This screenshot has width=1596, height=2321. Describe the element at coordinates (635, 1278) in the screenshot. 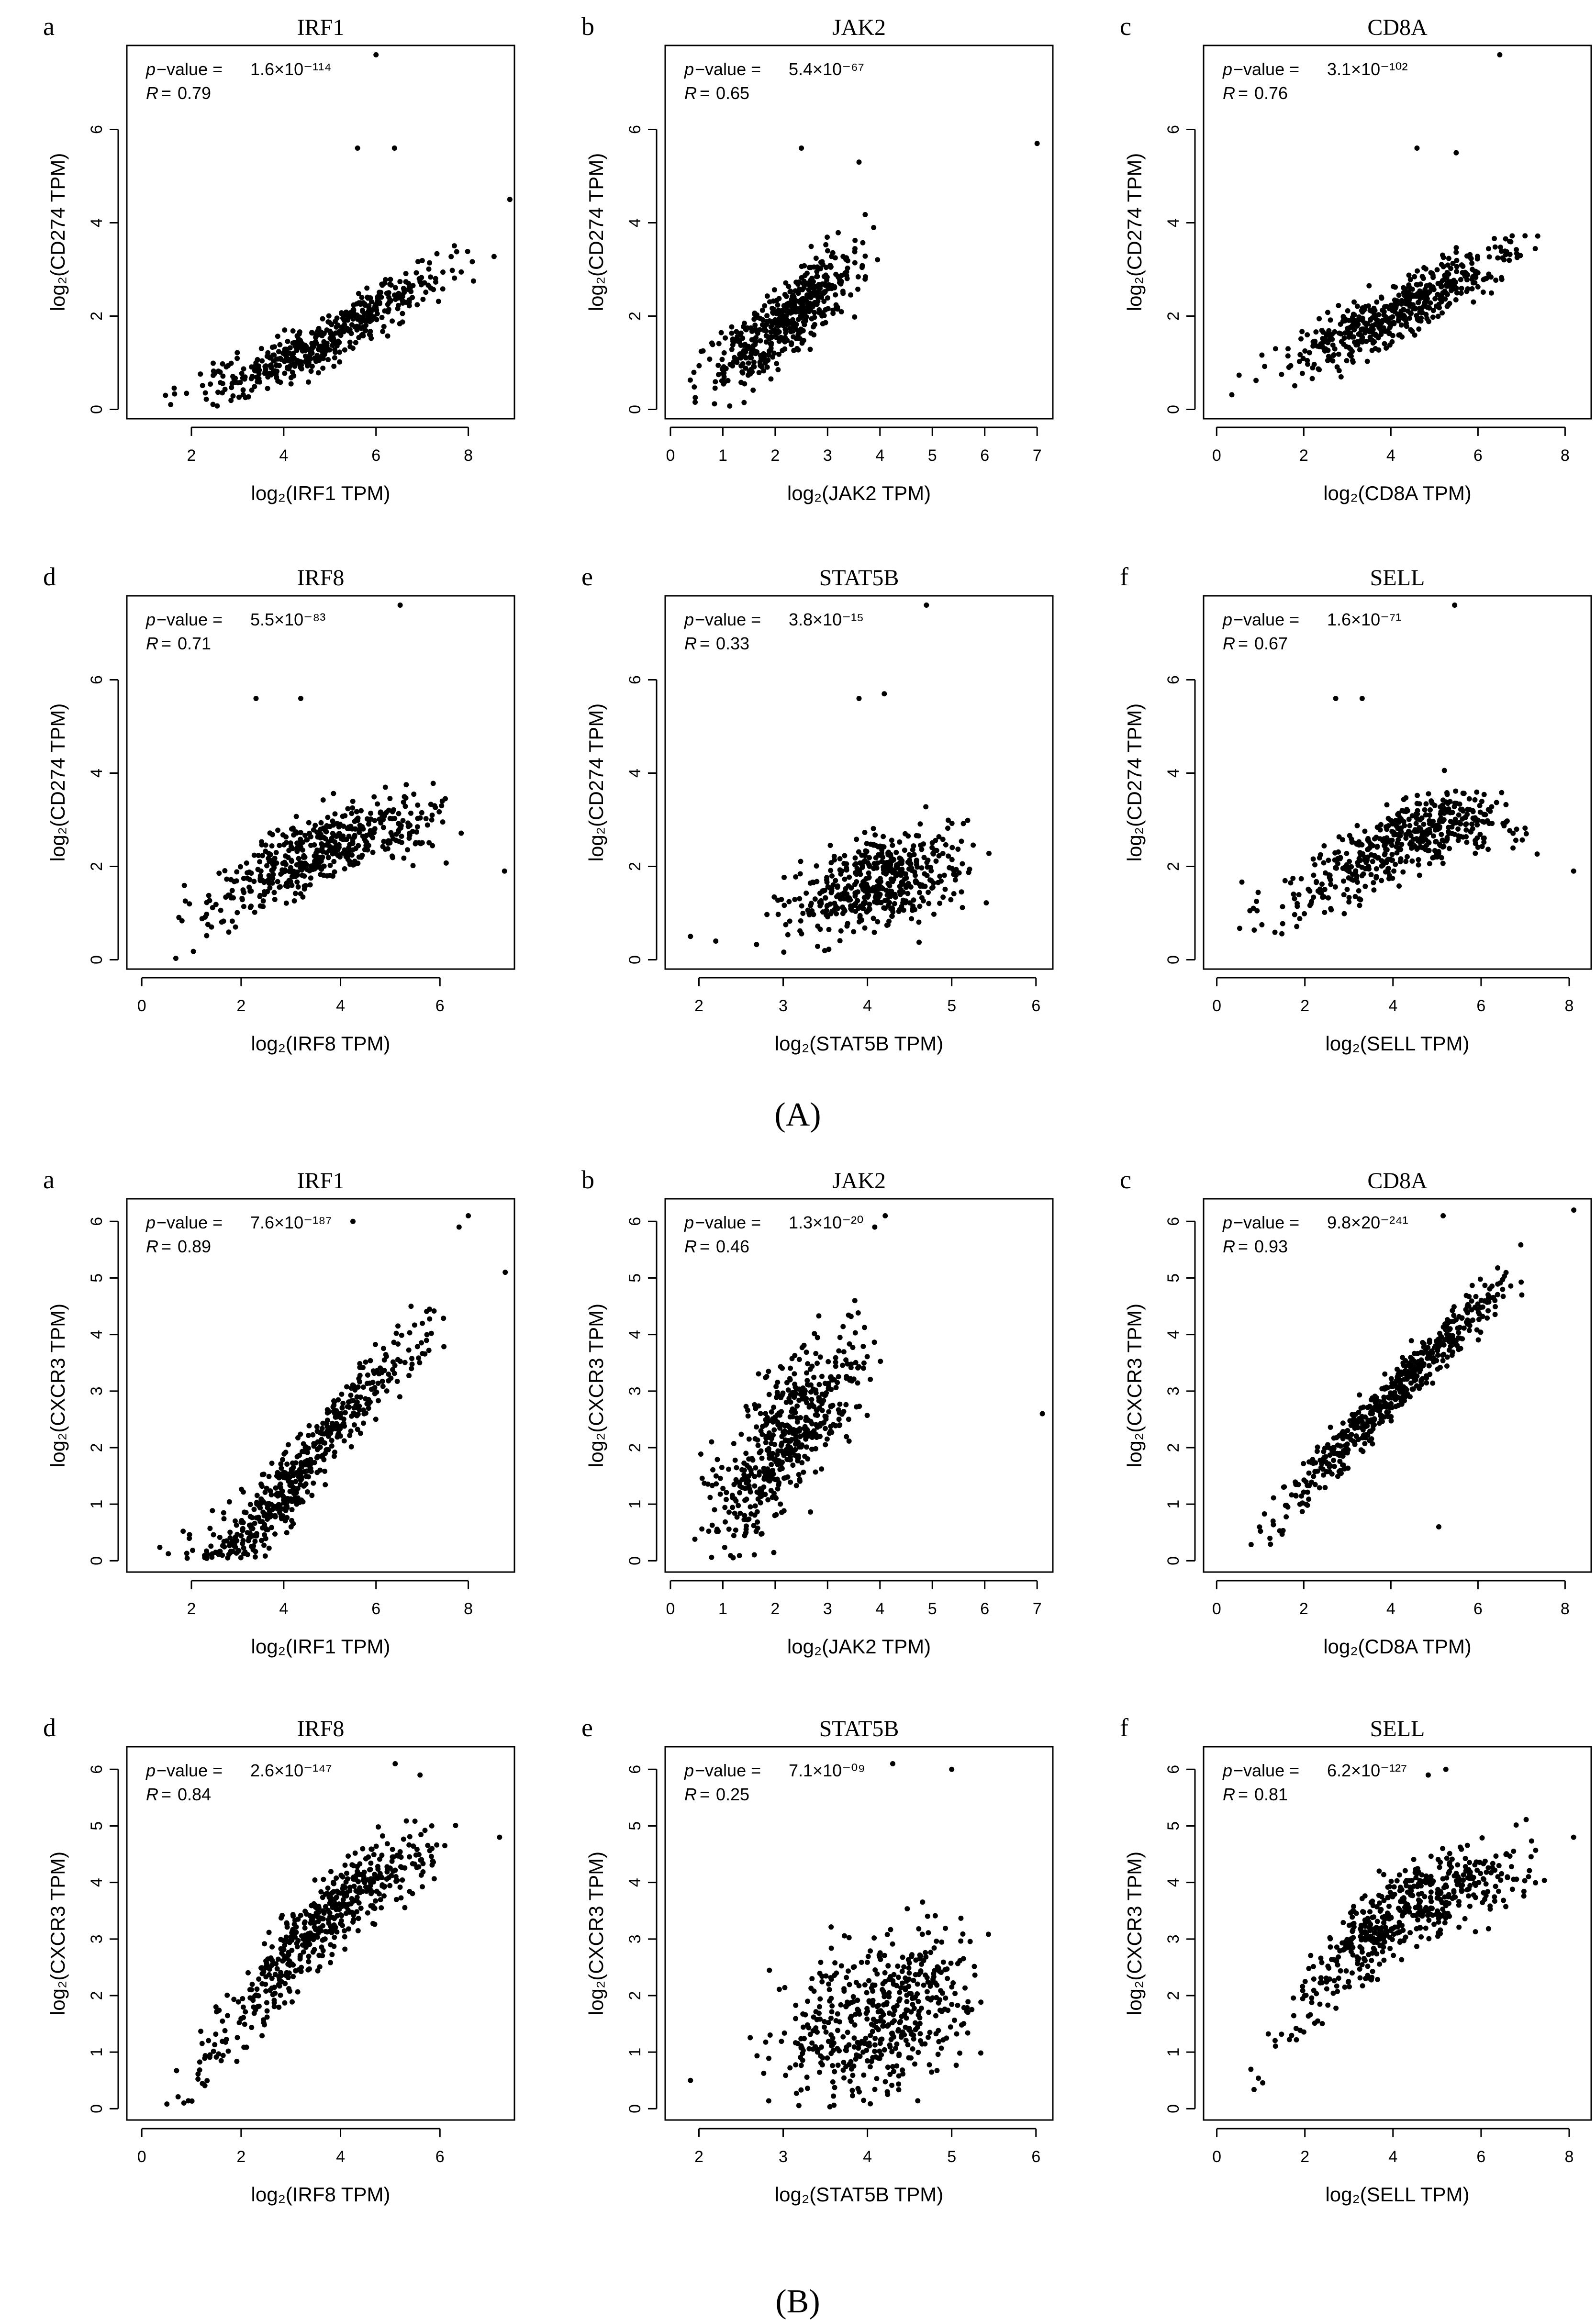

I see `y-tick-label: 5` at that location.